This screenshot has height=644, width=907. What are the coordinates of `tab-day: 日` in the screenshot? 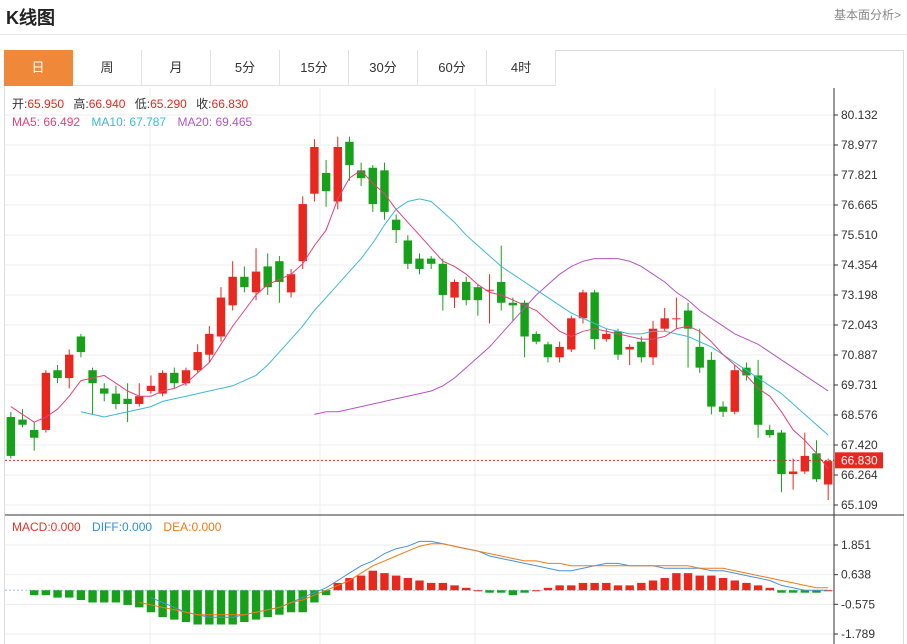 It's located at (38, 68).